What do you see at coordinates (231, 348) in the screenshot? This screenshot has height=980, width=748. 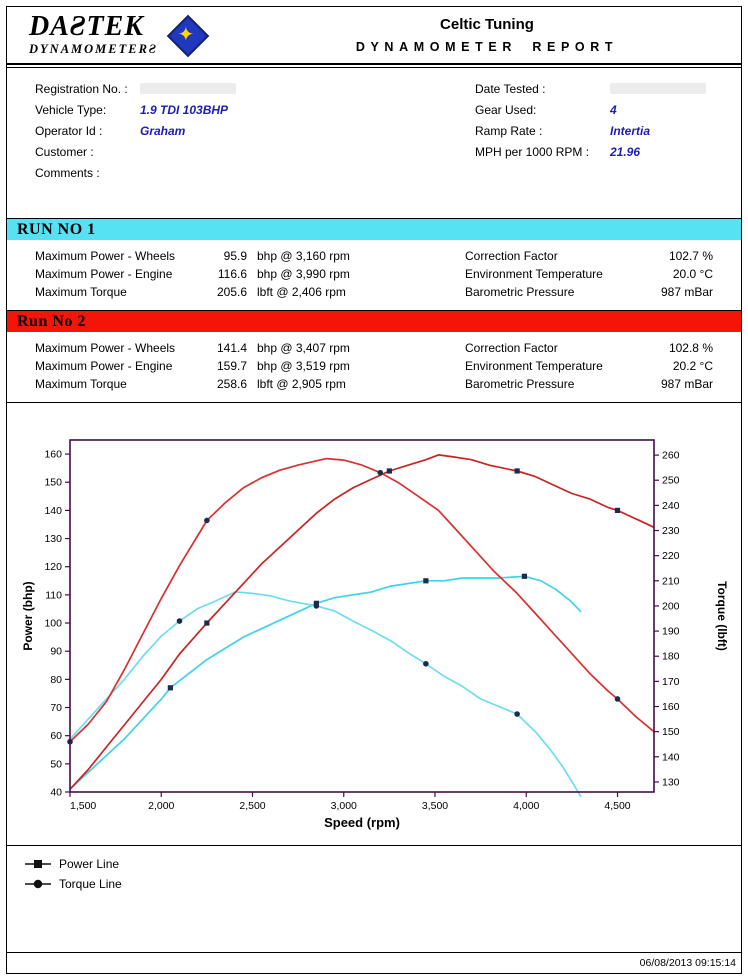 I see `stat-value: 141.4` at bounding box center [231, 348].